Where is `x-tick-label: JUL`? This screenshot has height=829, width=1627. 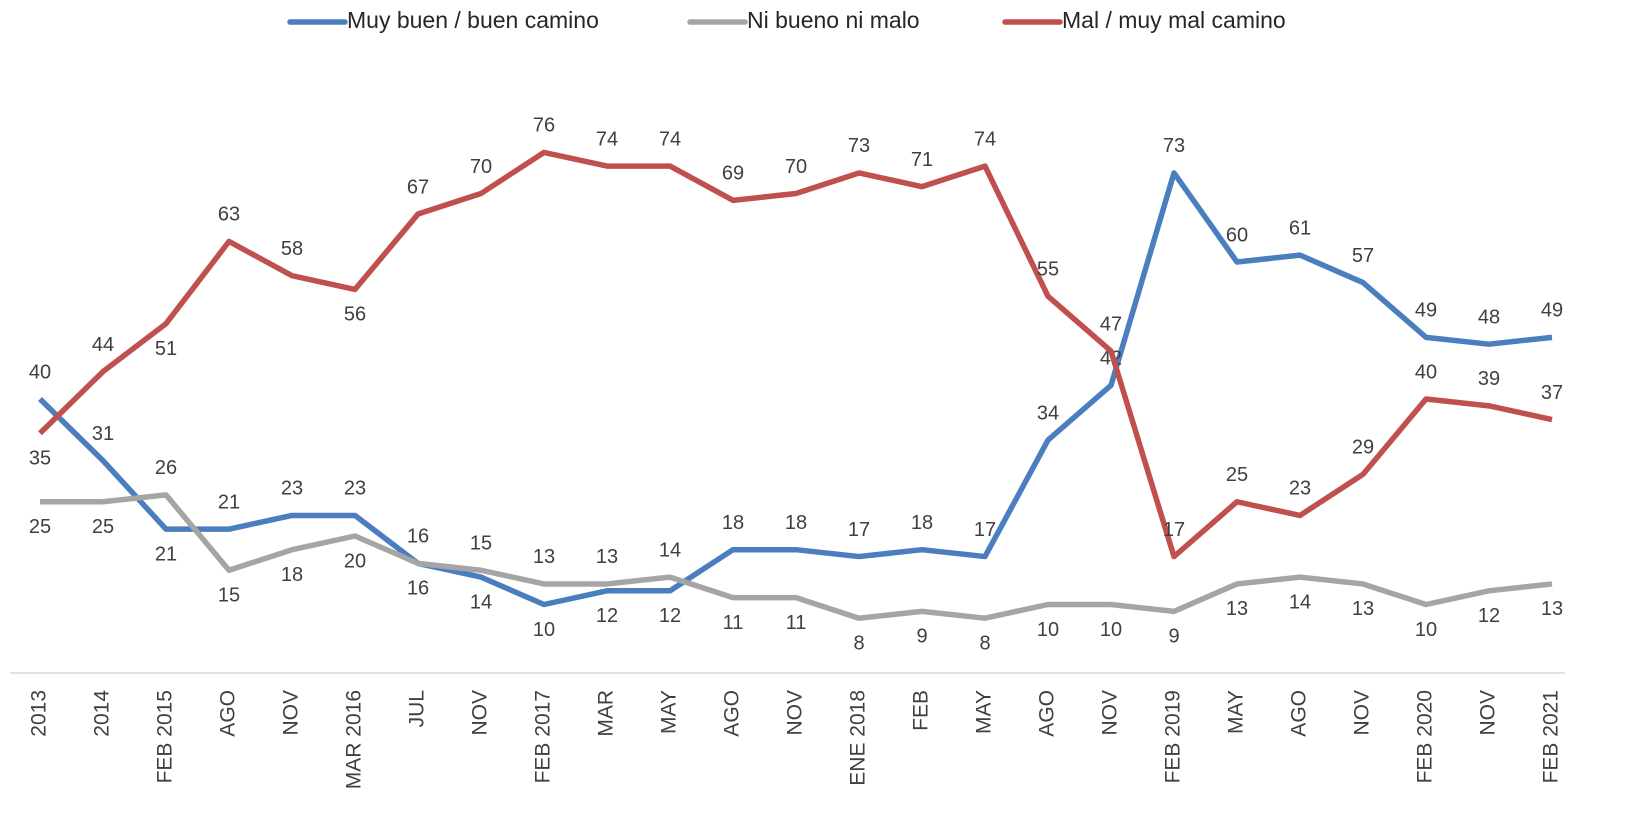 x-tick-label: JUL is located at coordinates (417, 708).